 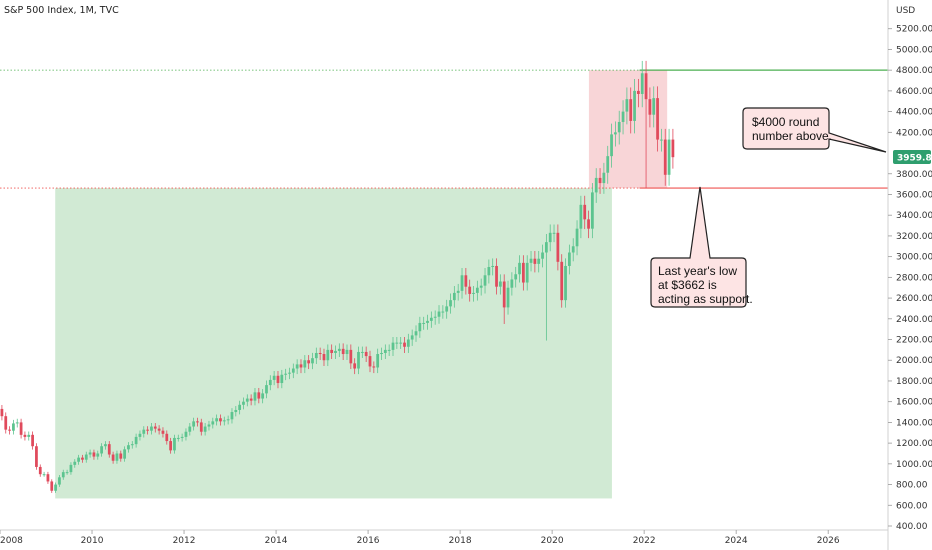 What do you see at coordinates (914, 71) in the screenshot?
I see `y-tick-label: 4800.00` at bounding box center [914, 71].